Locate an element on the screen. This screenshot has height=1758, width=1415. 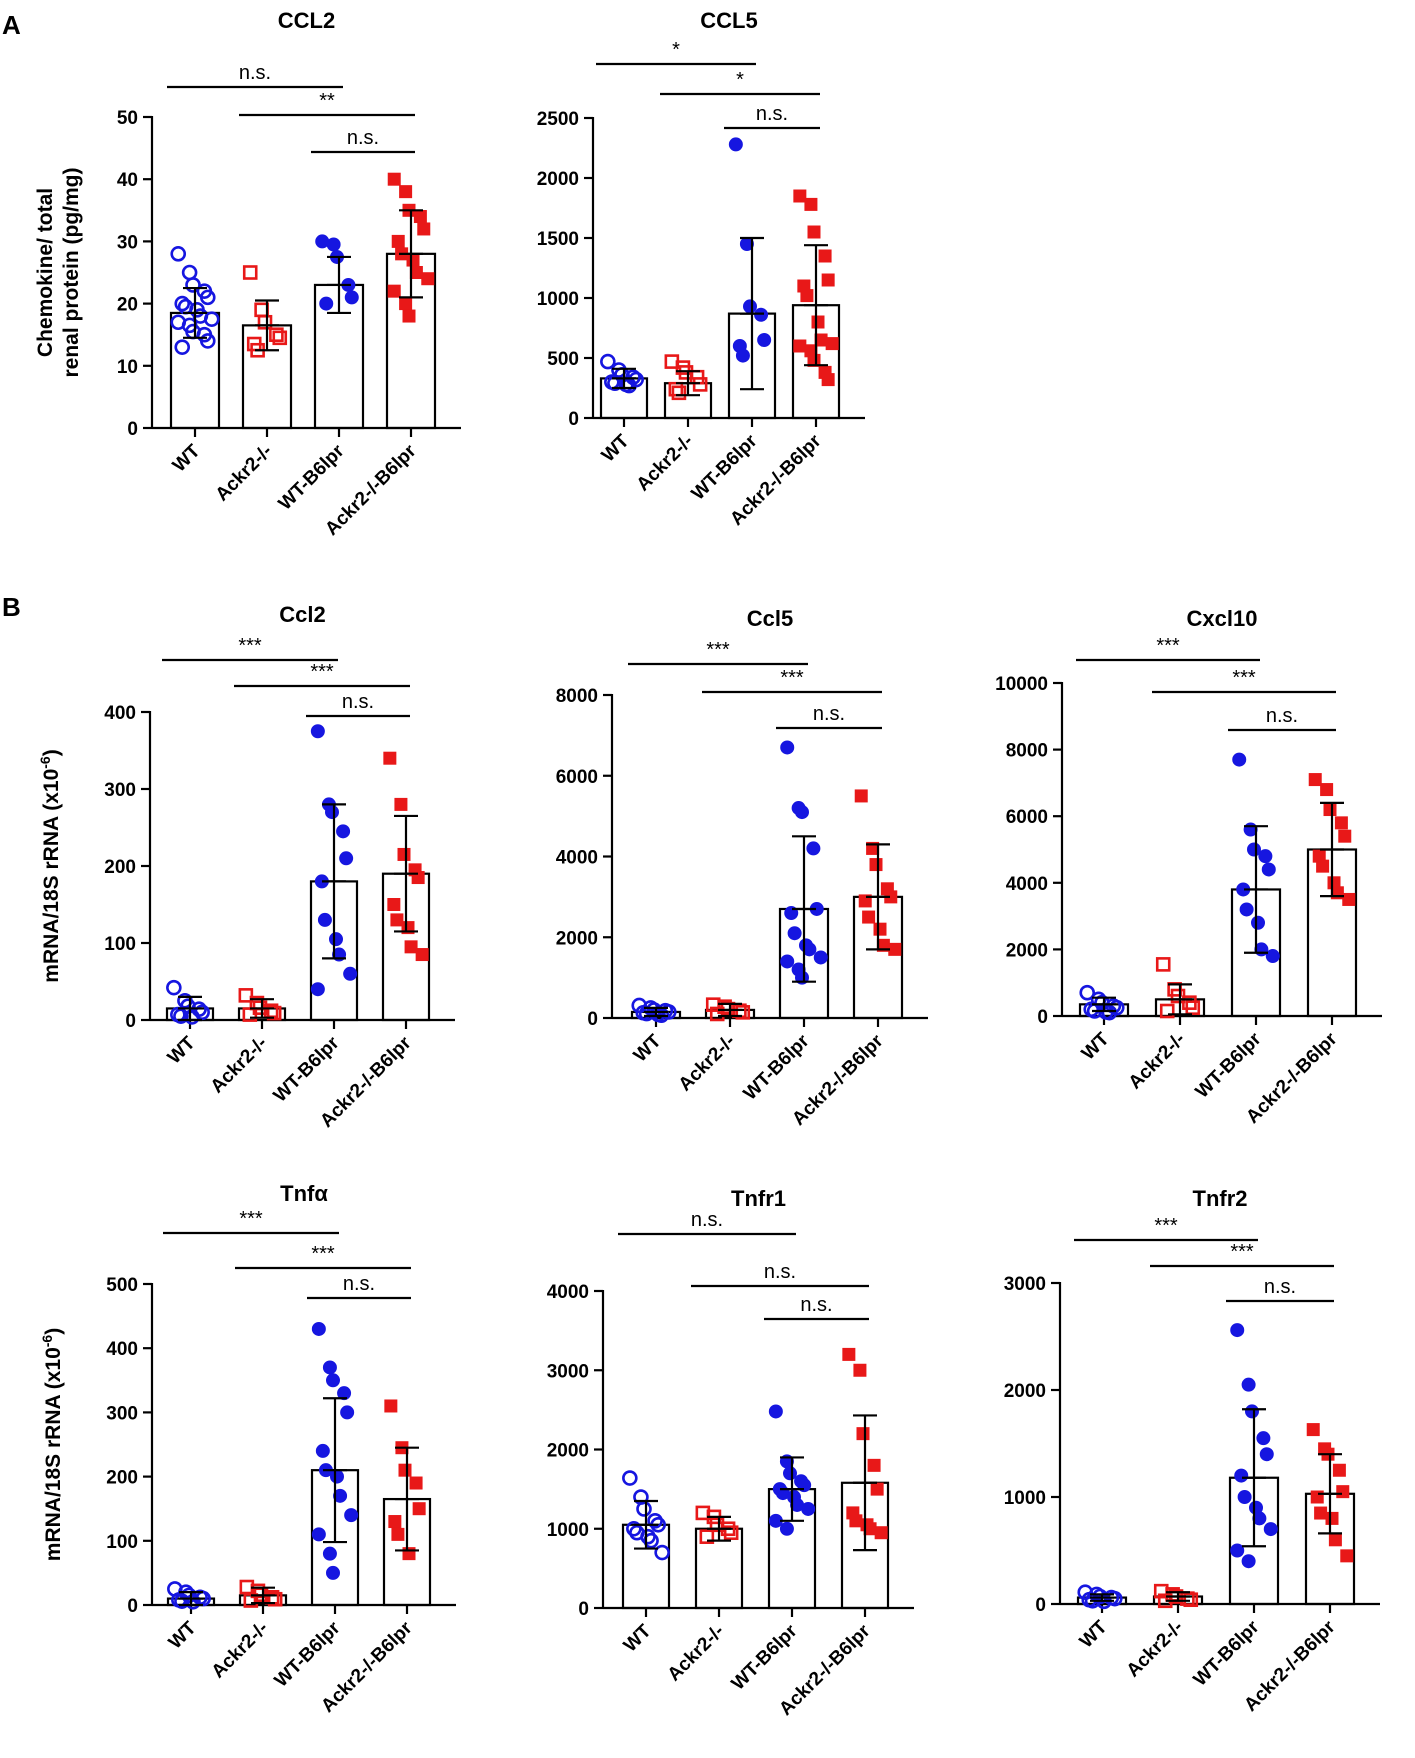
chart-title: CCL5 is located at coordinates (728, 20).